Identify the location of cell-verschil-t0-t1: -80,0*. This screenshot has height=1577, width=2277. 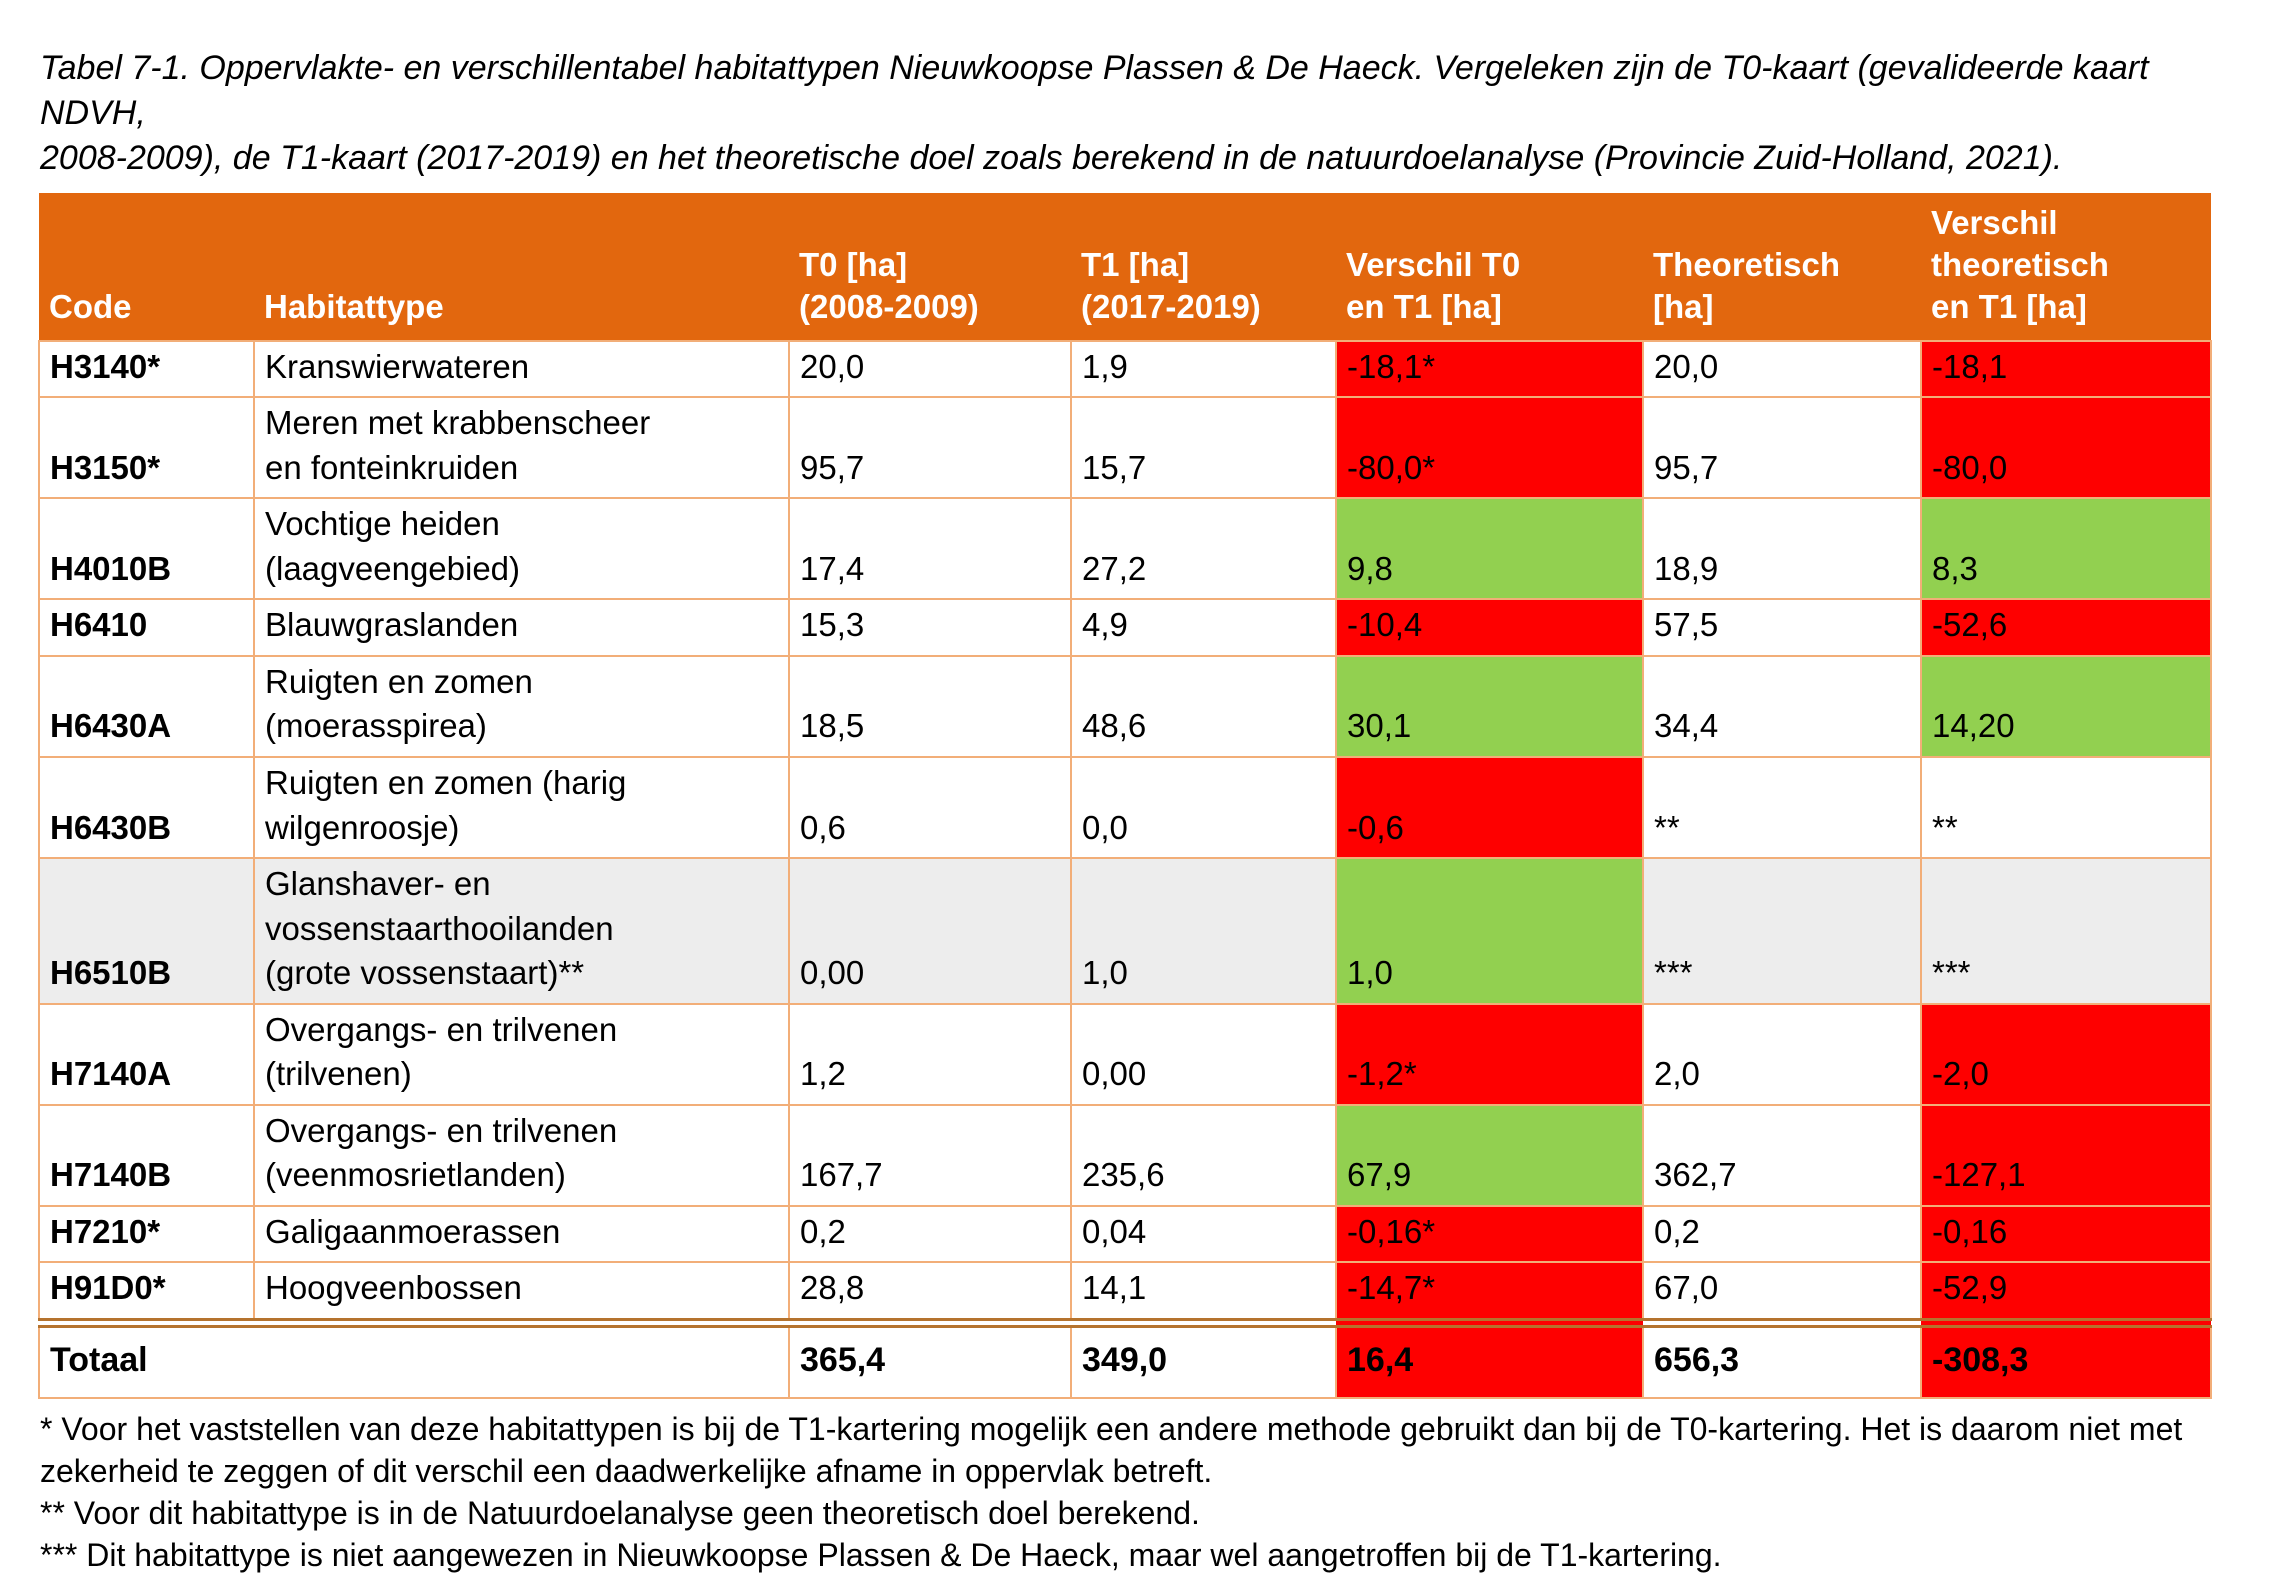
(1489, 448).